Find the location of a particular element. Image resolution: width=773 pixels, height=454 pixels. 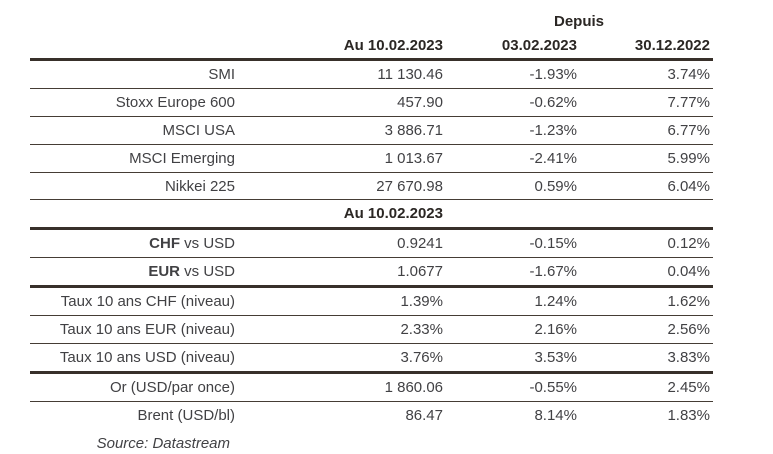

row-label-text: MSCI Emerging is located at coordinates (182, 158).